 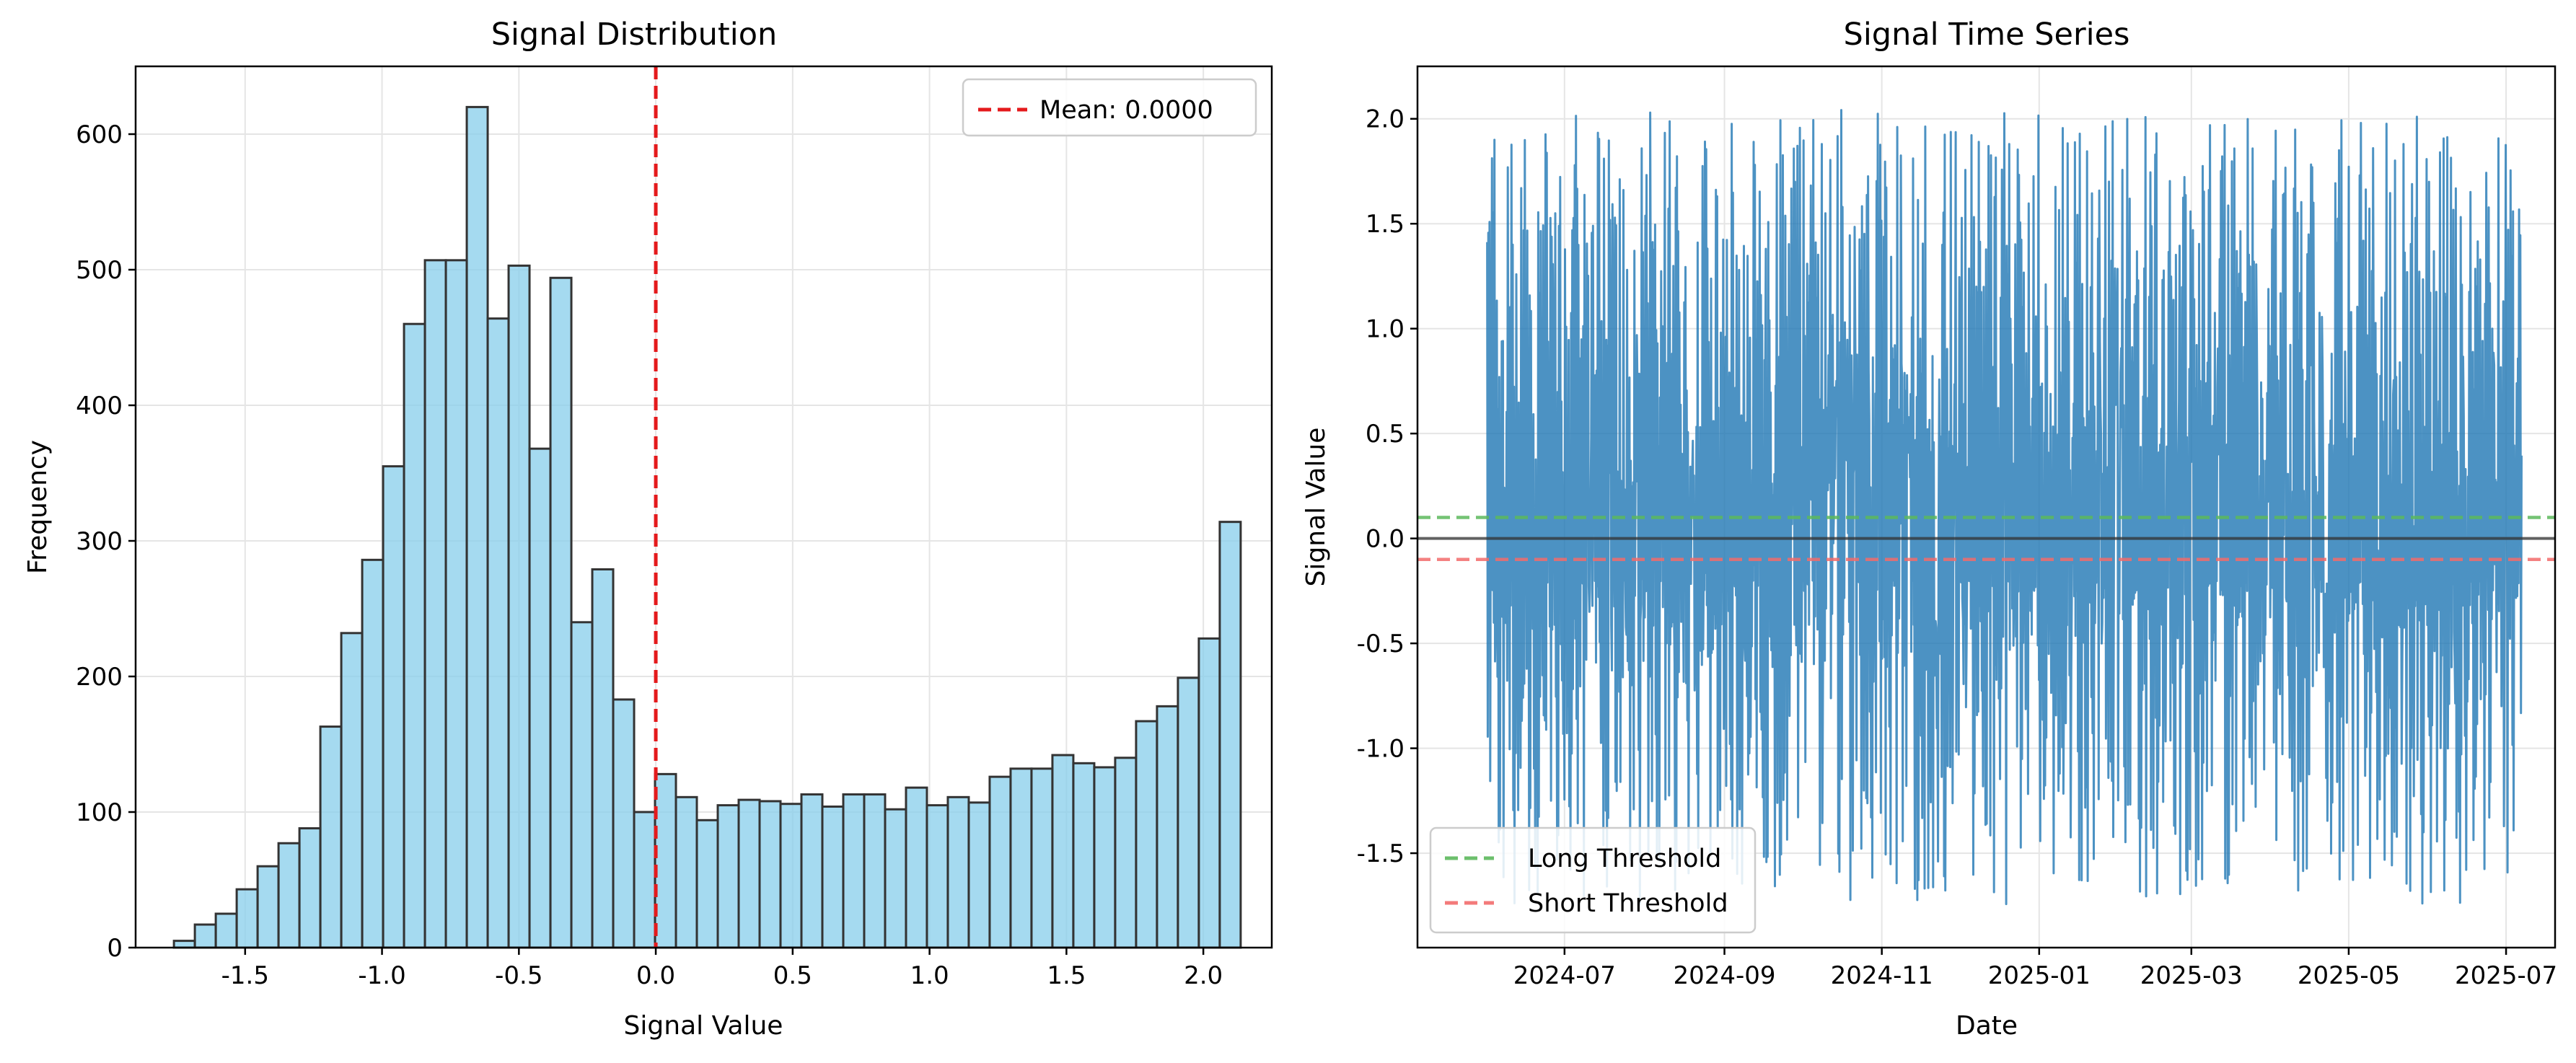 What do you see at coordinates (1385, 119) in the screenshot?
I see `y-tick-label: 2.0` at bounding box center [1385, 119].